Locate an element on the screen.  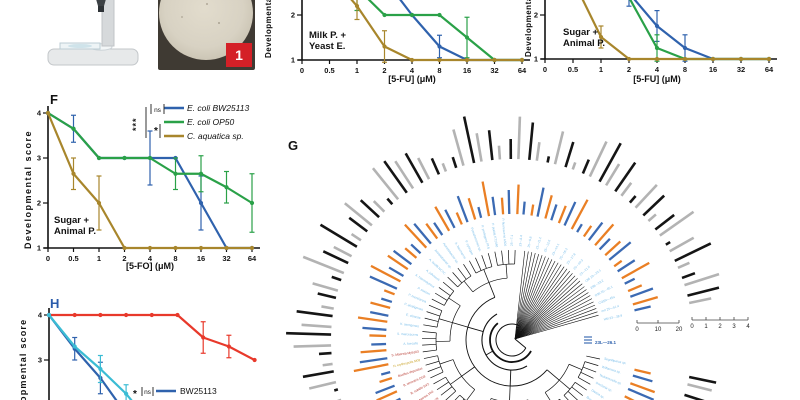
svg-text: 20 is located at coordinates (679, 330).